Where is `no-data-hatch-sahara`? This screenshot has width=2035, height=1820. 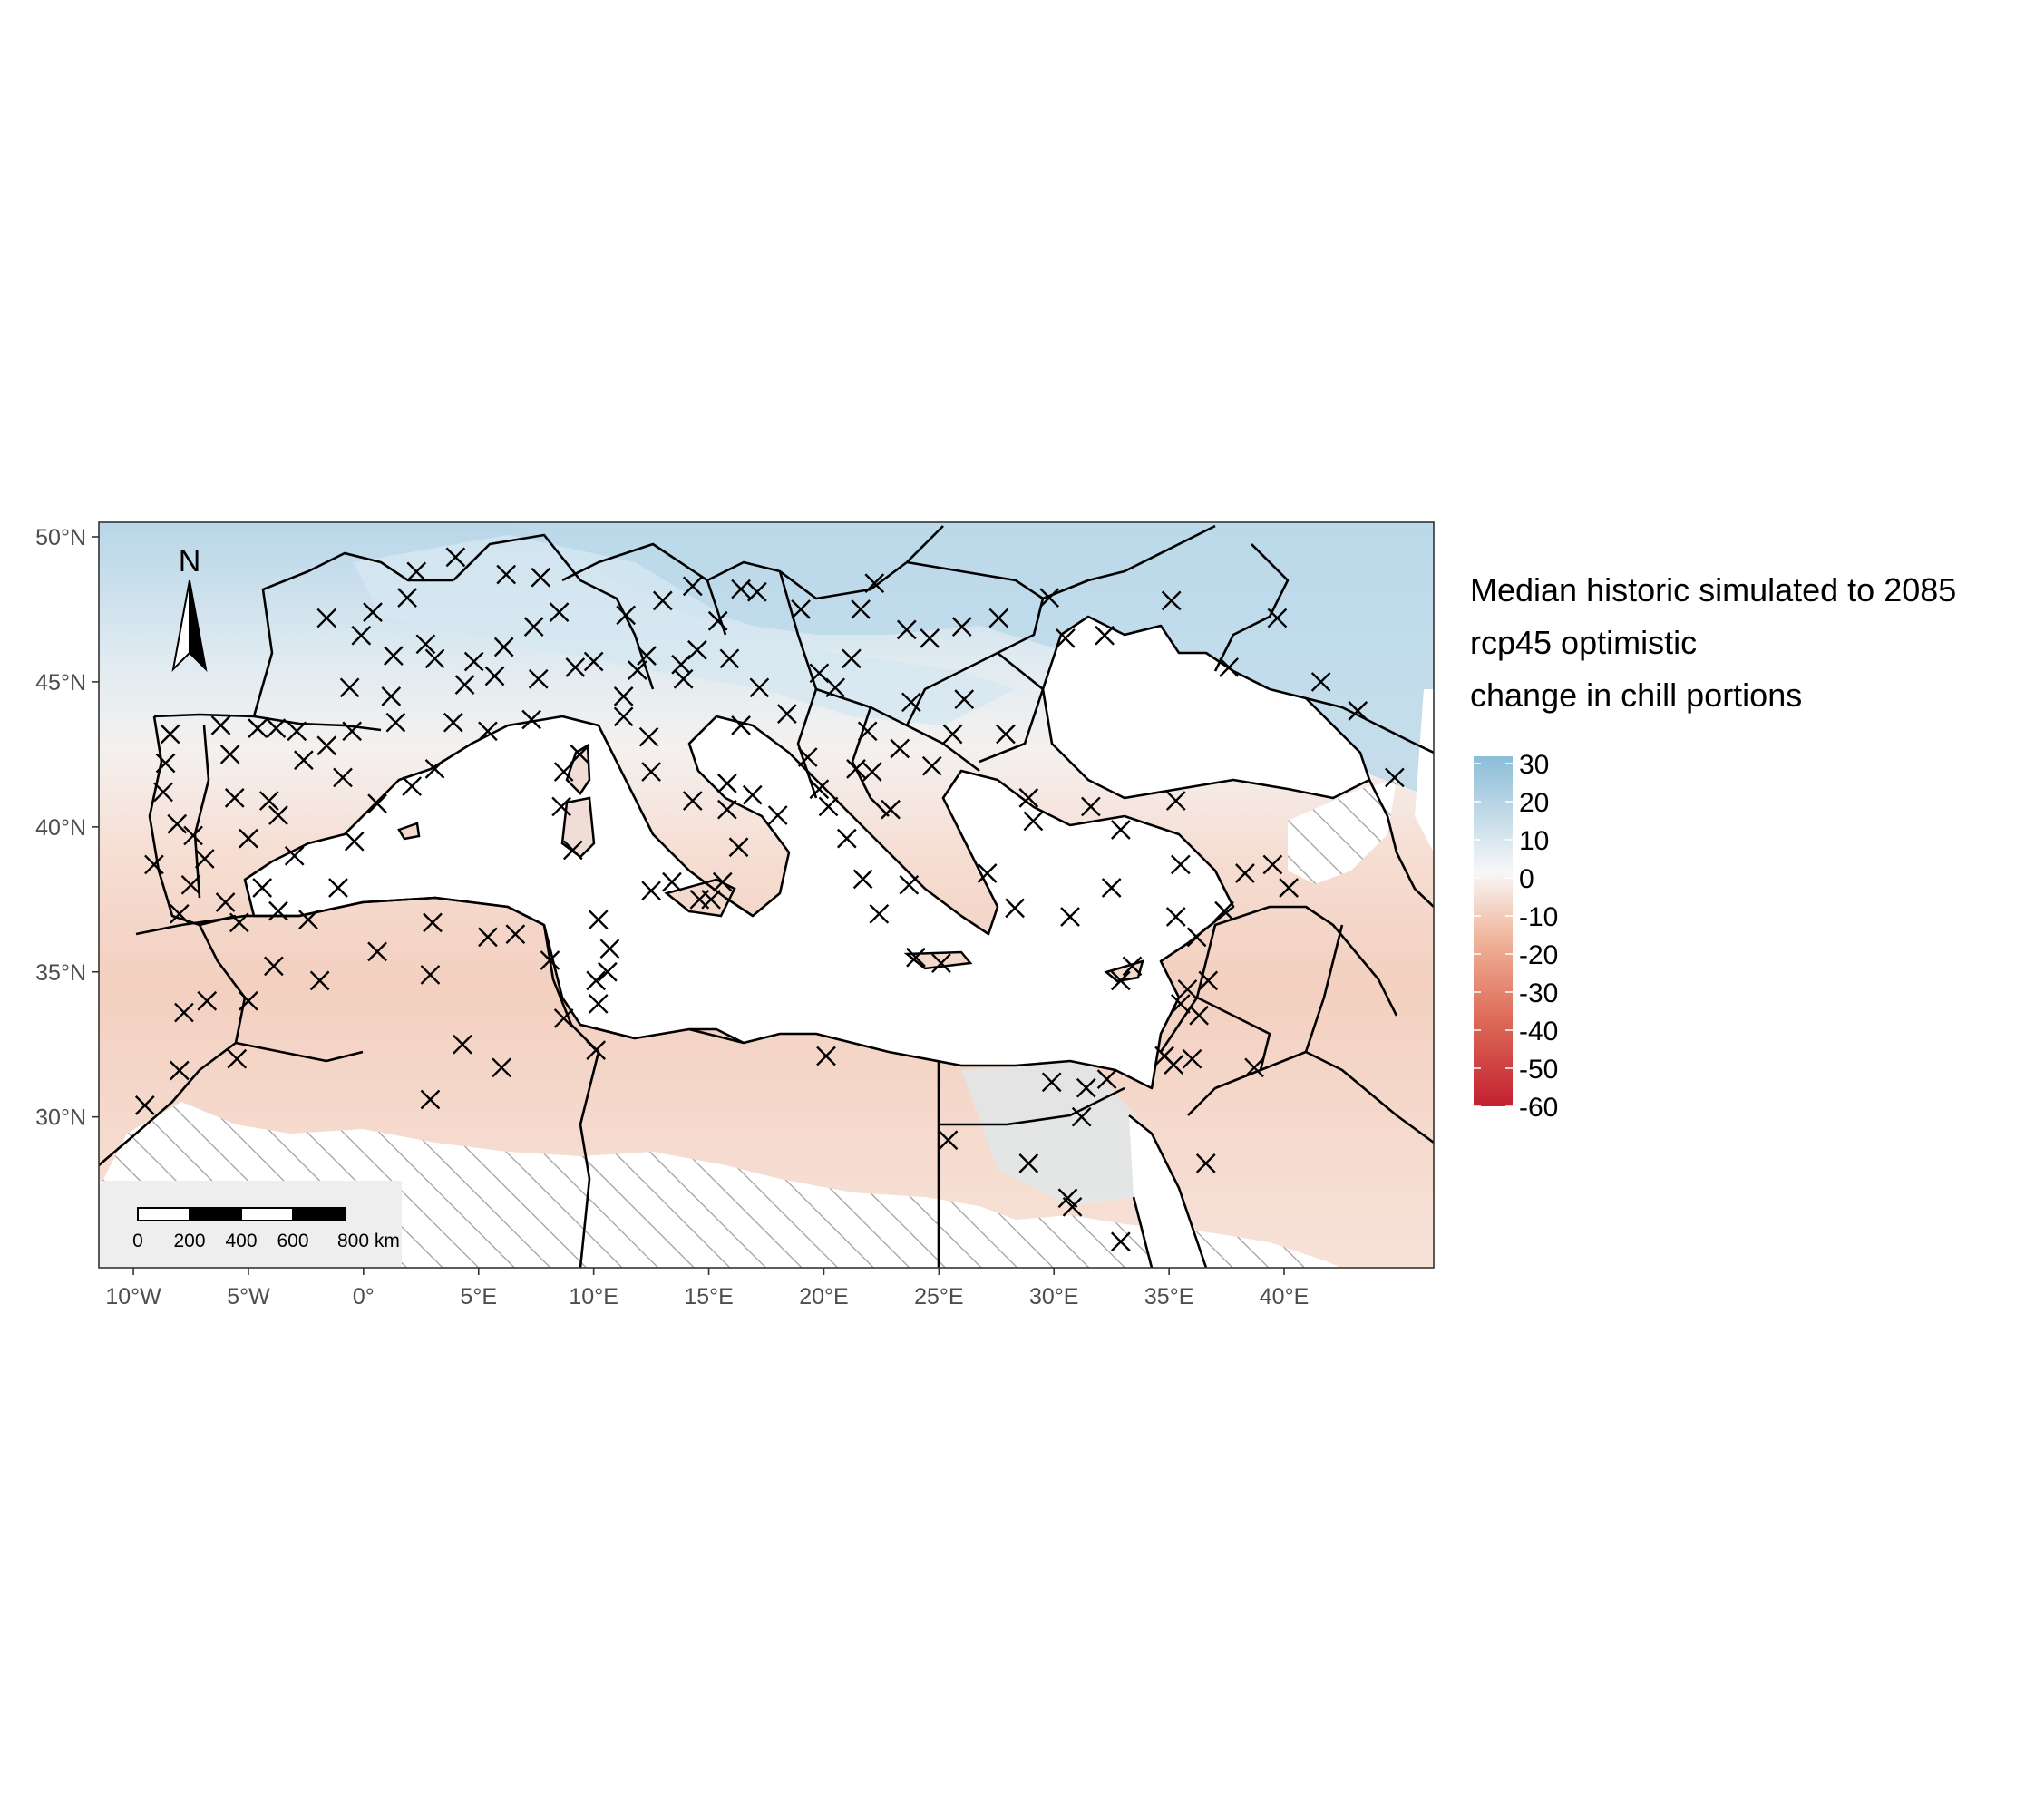 no-data-hatch-sahara is located at coordinates (720, 1185).